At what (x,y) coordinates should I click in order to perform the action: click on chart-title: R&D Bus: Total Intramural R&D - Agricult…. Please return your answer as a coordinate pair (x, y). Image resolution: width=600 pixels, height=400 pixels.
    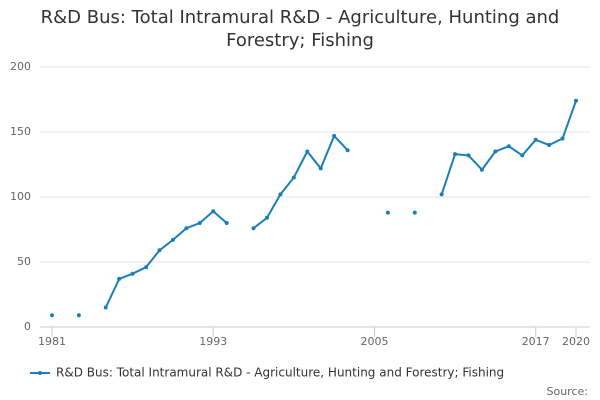
    Looking at the image, I should click on (300, 29).